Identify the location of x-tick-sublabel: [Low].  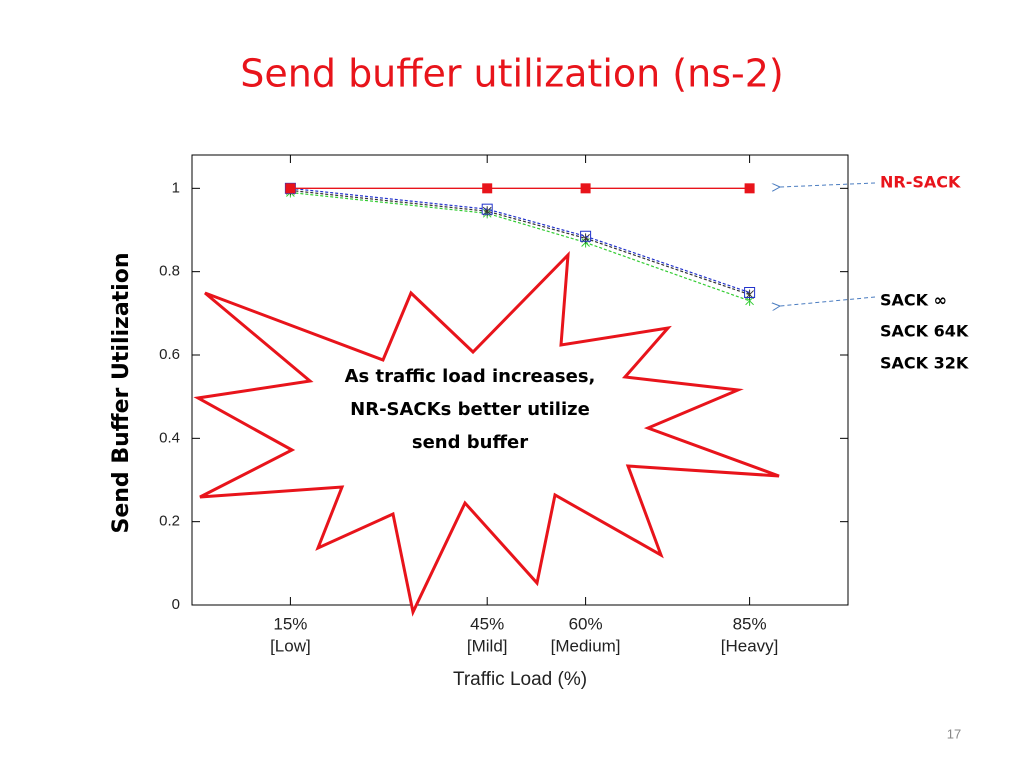
(290, 645).